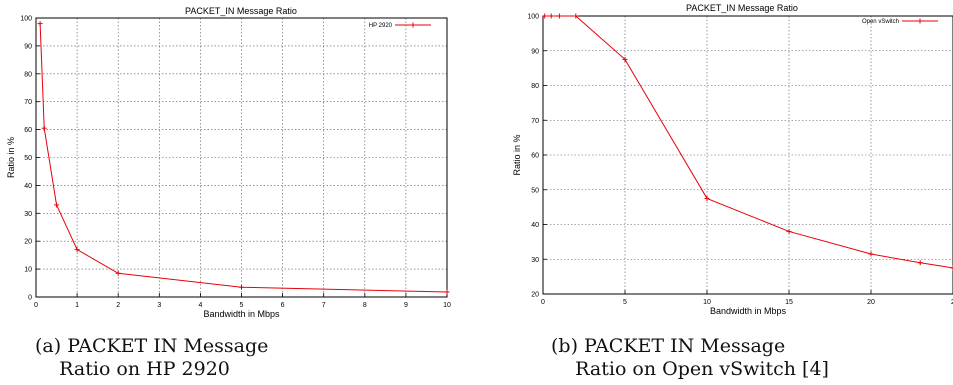  What do you see at coordinates (871, 302) in the screenshot?
I see `x-tick-label: 20` at bounding box center [871, 302].